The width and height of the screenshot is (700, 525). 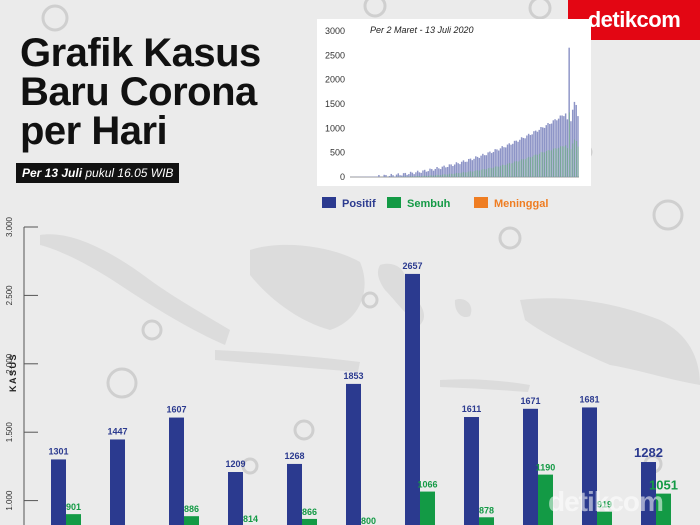 What do you see at coordinates (94, 131) in the screenshot?
I see `title-line-3: per Hari` at bounding box center [94, 131].